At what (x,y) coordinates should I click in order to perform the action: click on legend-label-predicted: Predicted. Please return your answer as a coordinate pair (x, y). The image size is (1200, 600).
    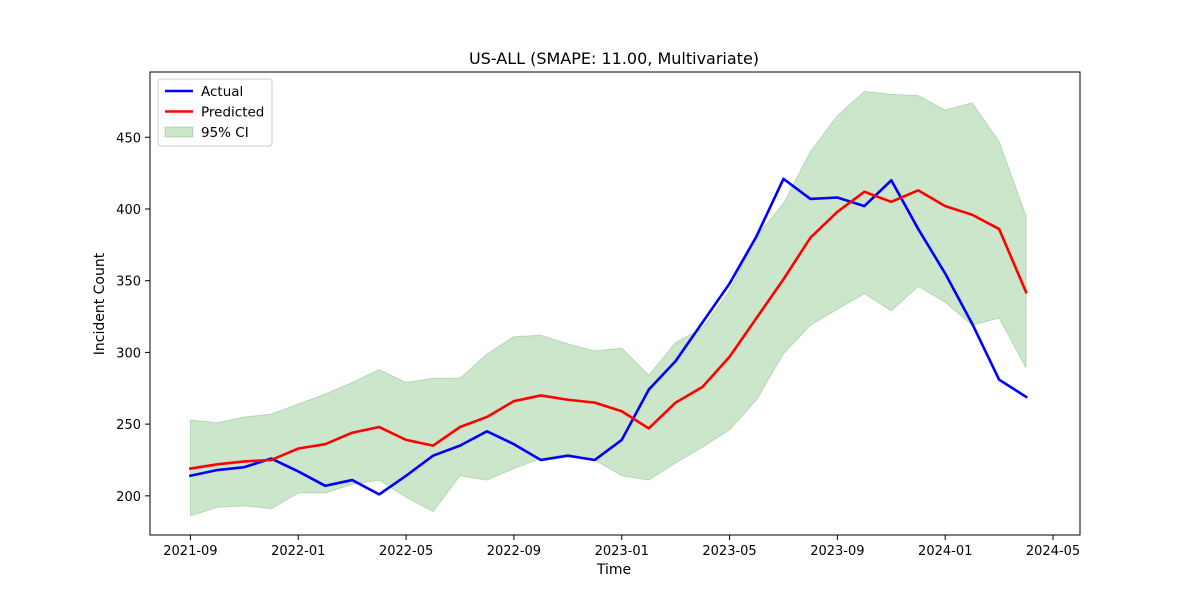
    Looking at the image, I should click on (232, 113).